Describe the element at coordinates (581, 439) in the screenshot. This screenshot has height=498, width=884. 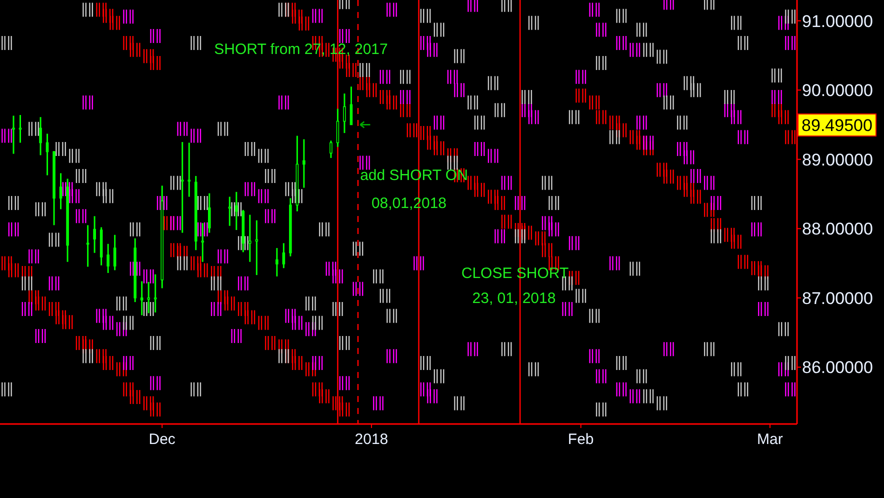
I see `x-tick-label: Feb` at that location.